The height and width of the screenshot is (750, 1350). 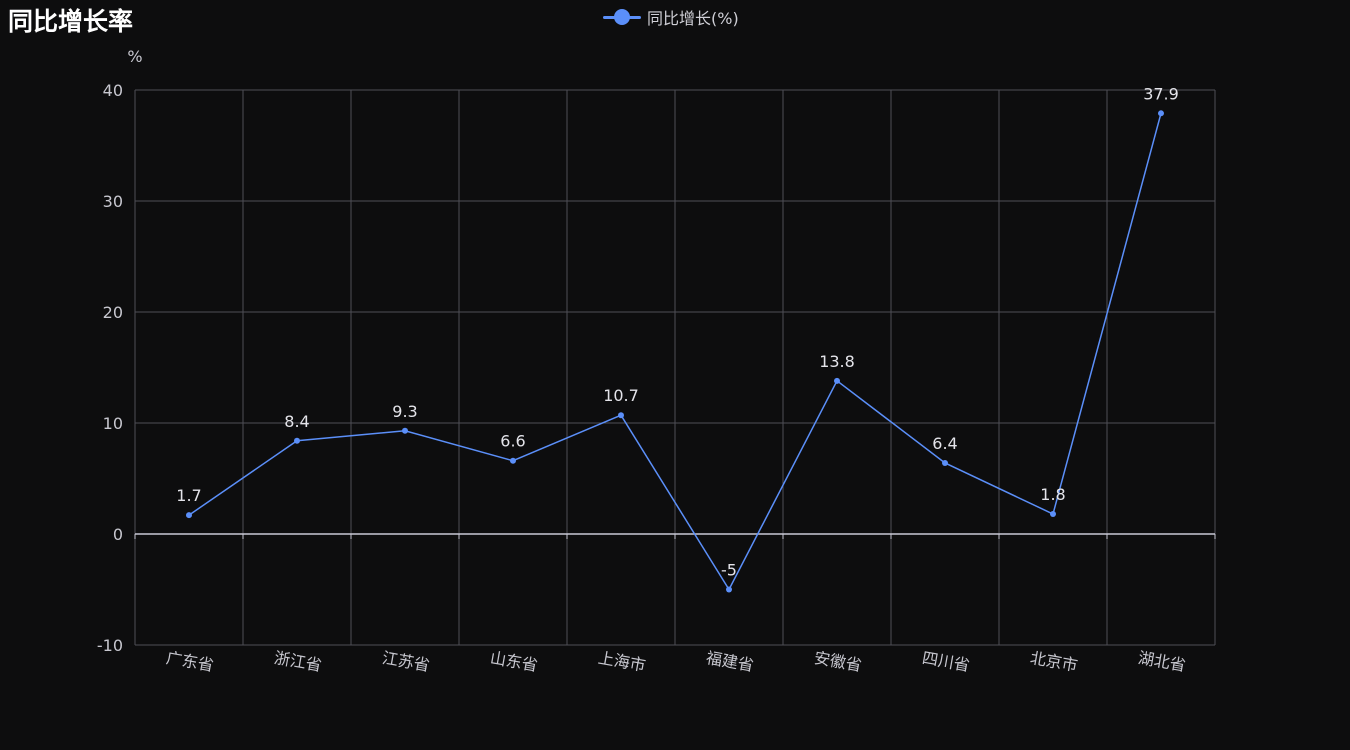 I want to click on data-label: 1.7, so click(x=188, y=495).